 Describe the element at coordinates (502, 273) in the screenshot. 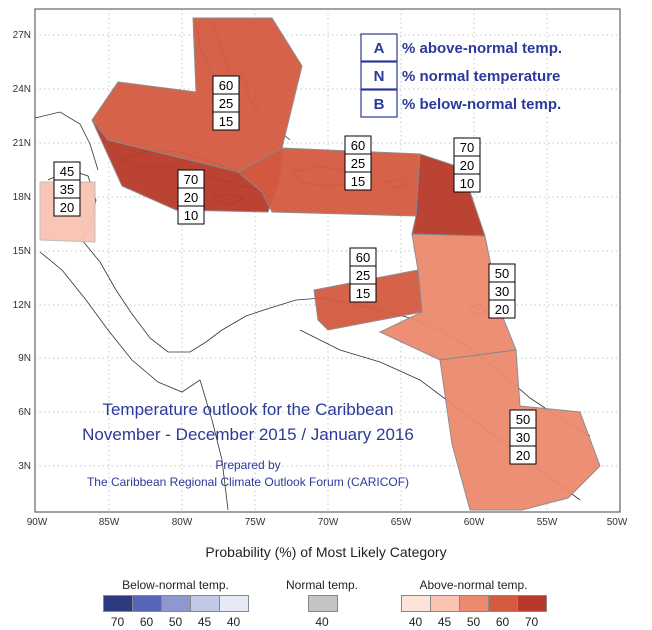

I see `zone-windward-above: 50` at that location.